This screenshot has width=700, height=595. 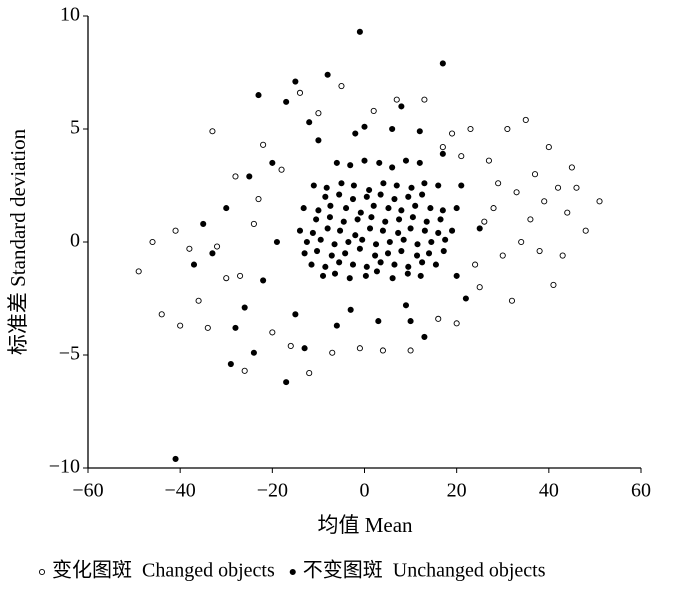 What do you see at coordinates (549, 491) in the screenshot?
I see `x-tick-label: 40` at bounding box center [549, 491].